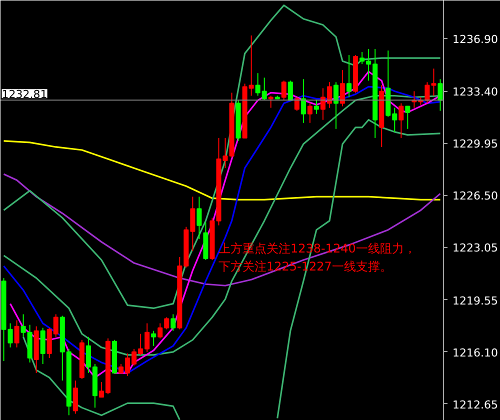  Describe the element at coordinates (475, 39) in the screenshot. I see `y-tick-label: 1236.90` at that location.